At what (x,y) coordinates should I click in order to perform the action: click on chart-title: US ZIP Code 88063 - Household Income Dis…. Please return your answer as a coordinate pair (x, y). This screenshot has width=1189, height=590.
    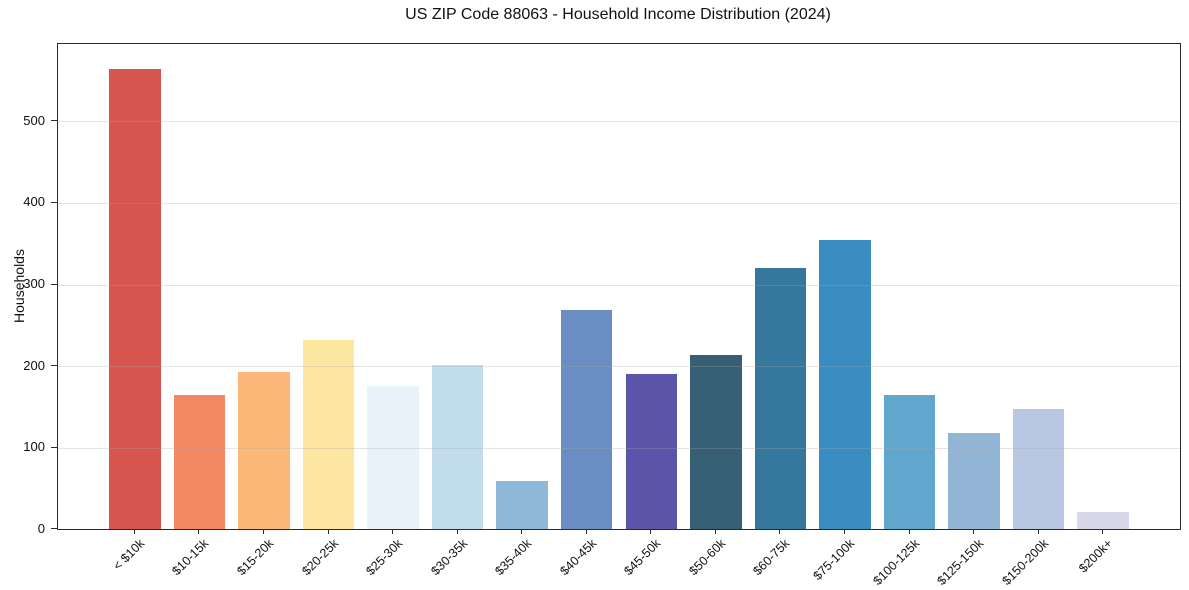
    Looking at the image, I should click on (618, 14).